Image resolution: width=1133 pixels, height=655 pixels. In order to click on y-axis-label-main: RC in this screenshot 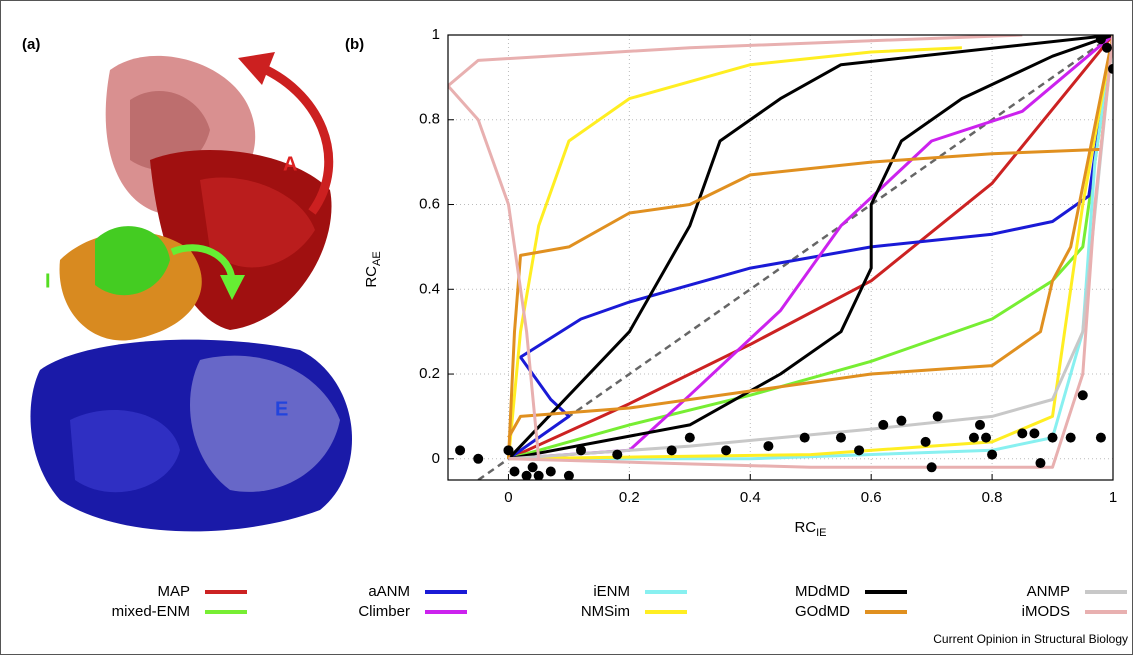, I will do `click(371, 277)`.